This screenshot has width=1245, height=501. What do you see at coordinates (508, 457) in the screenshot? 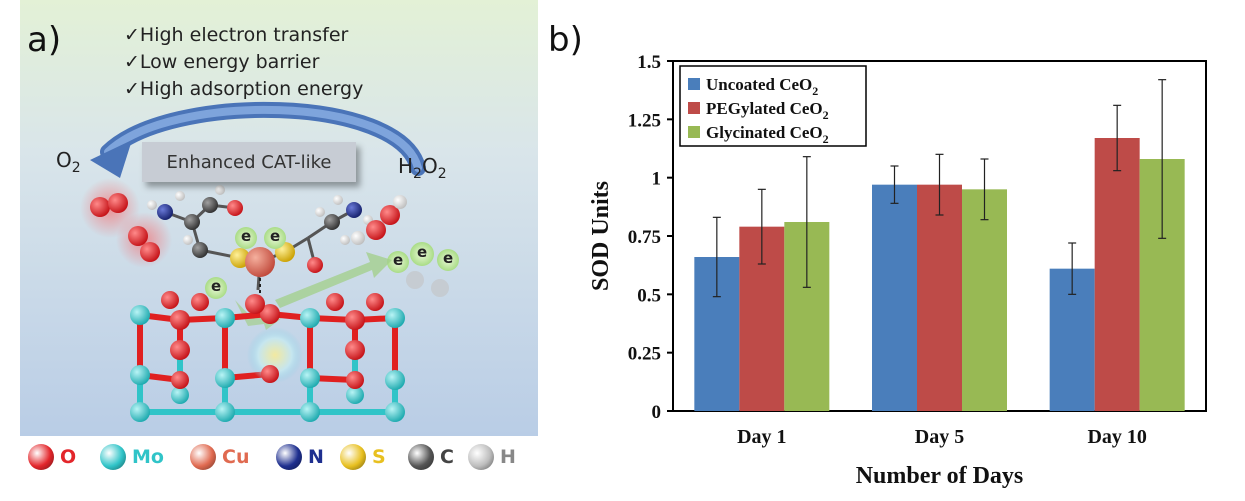
I see `element-symbol: H` at bounding box center [508, 457].